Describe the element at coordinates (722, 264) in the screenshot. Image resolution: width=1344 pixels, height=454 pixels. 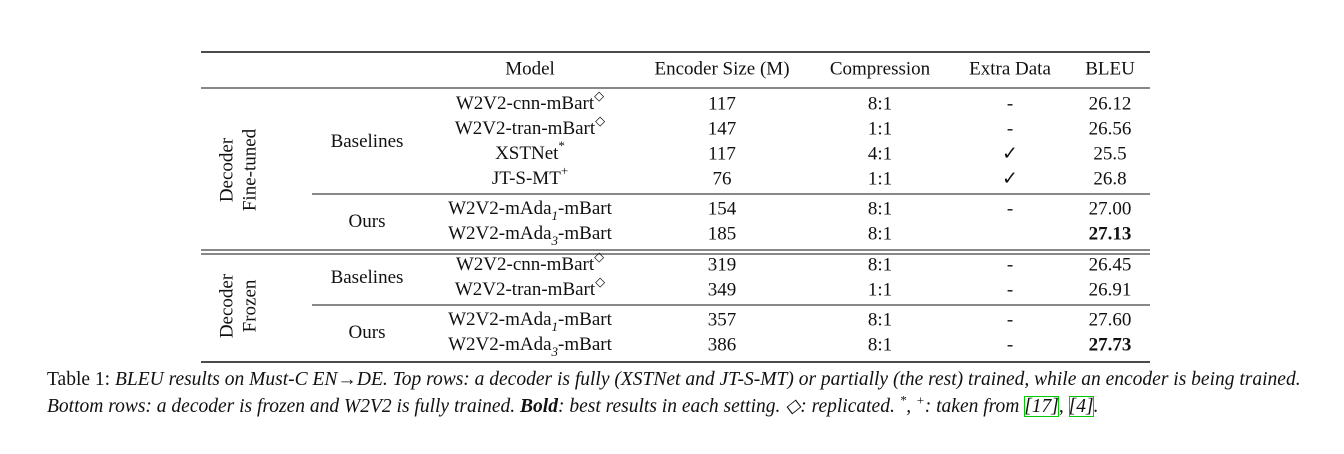
I see `cell: 319` at that location.